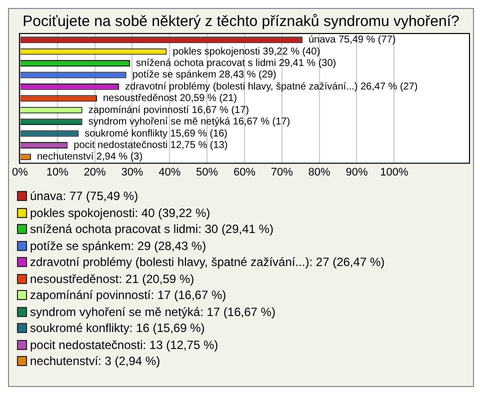  What do you see at coordinates (319, 172) in the screenshot?
I see `x-tick-label: 80%` at bounding box center [319, 172].